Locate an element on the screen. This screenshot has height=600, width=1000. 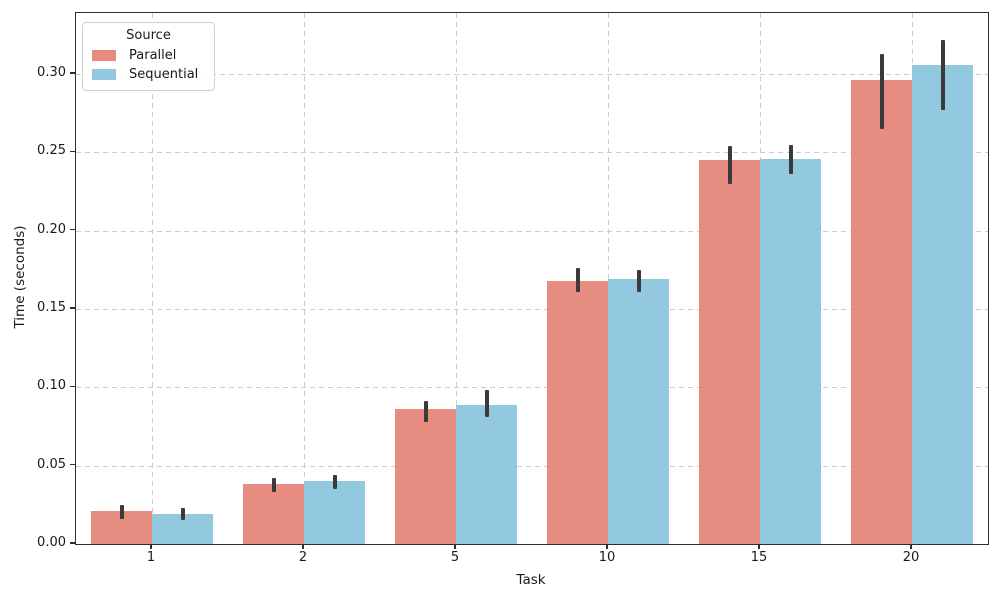
x-tick-label: 2 is located at coordinates (303, 557).